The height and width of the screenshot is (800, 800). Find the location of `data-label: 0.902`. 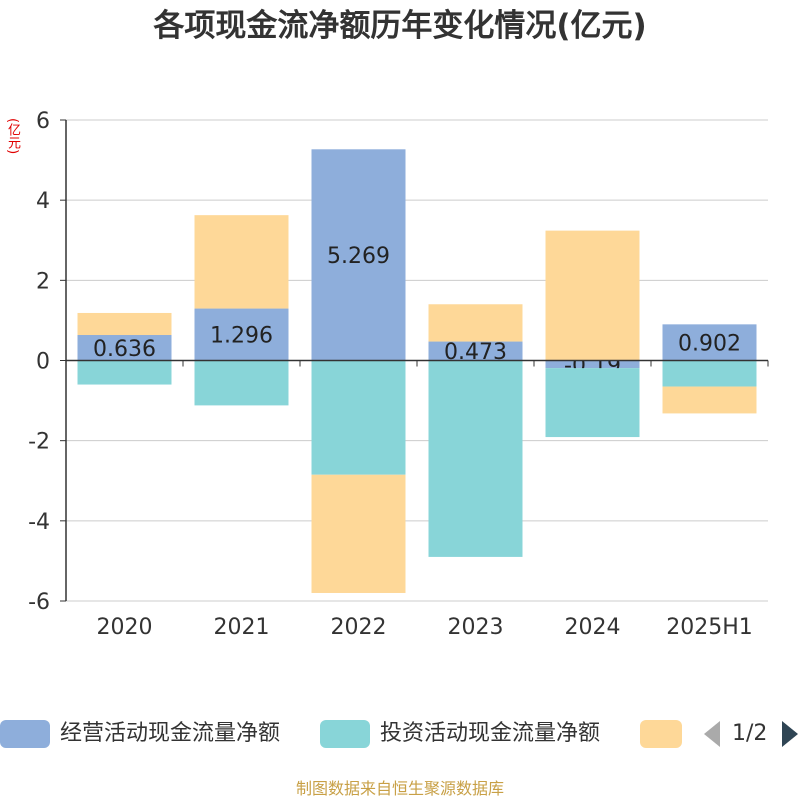

data-label: 0.902 is located at coordinates (709, 343).